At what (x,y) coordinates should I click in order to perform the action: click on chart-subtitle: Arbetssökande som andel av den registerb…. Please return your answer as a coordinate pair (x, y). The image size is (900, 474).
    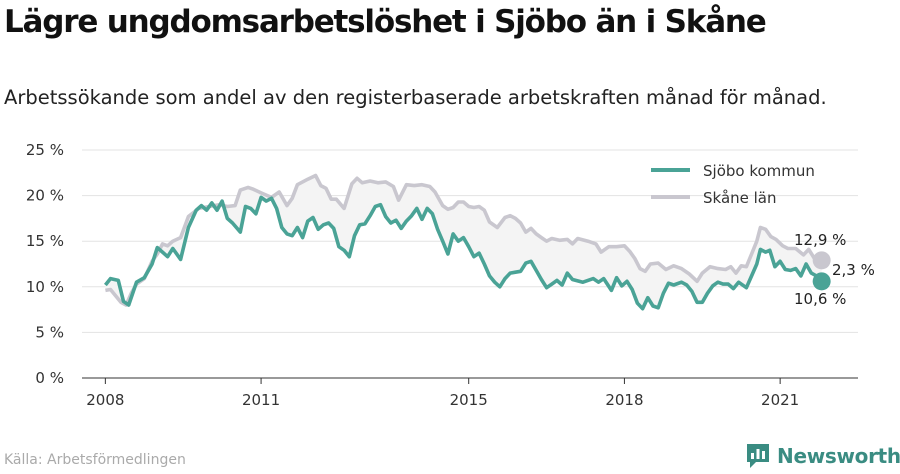
    Looking at the image, I should click on (415, 97).